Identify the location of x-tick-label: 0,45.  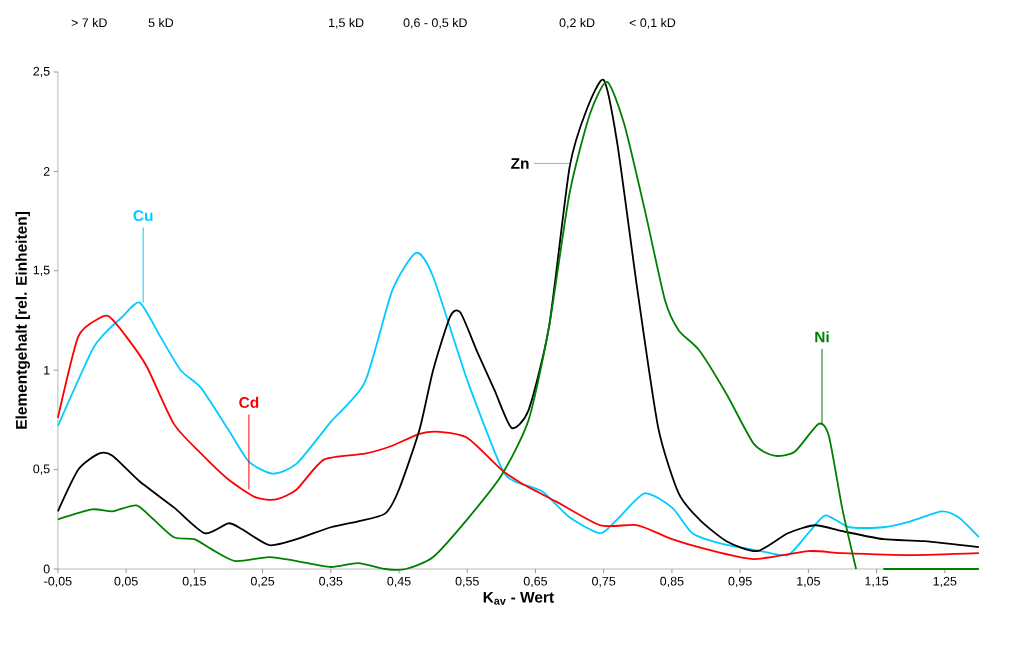
(399, 582).